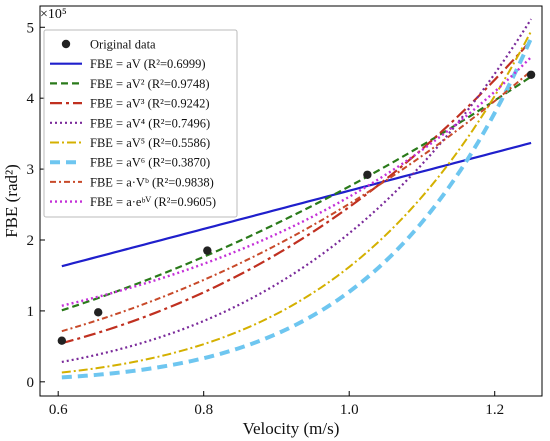  Describe the element at coordinates (66, 44) in the screenshot. I see `legend-marker-original` at that location.